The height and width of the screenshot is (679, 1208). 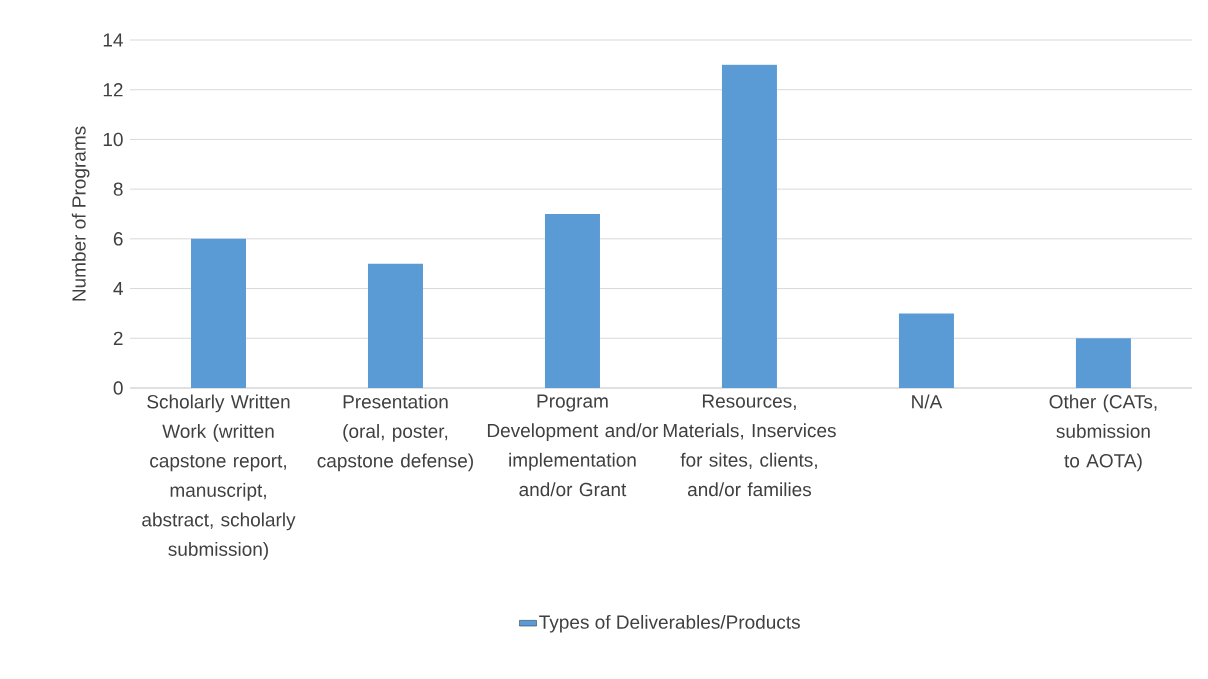 What do you see at coordinates (118, 239) in the screenshot?
I see `y-tick-label: 6` at bounding box center [118, 239].